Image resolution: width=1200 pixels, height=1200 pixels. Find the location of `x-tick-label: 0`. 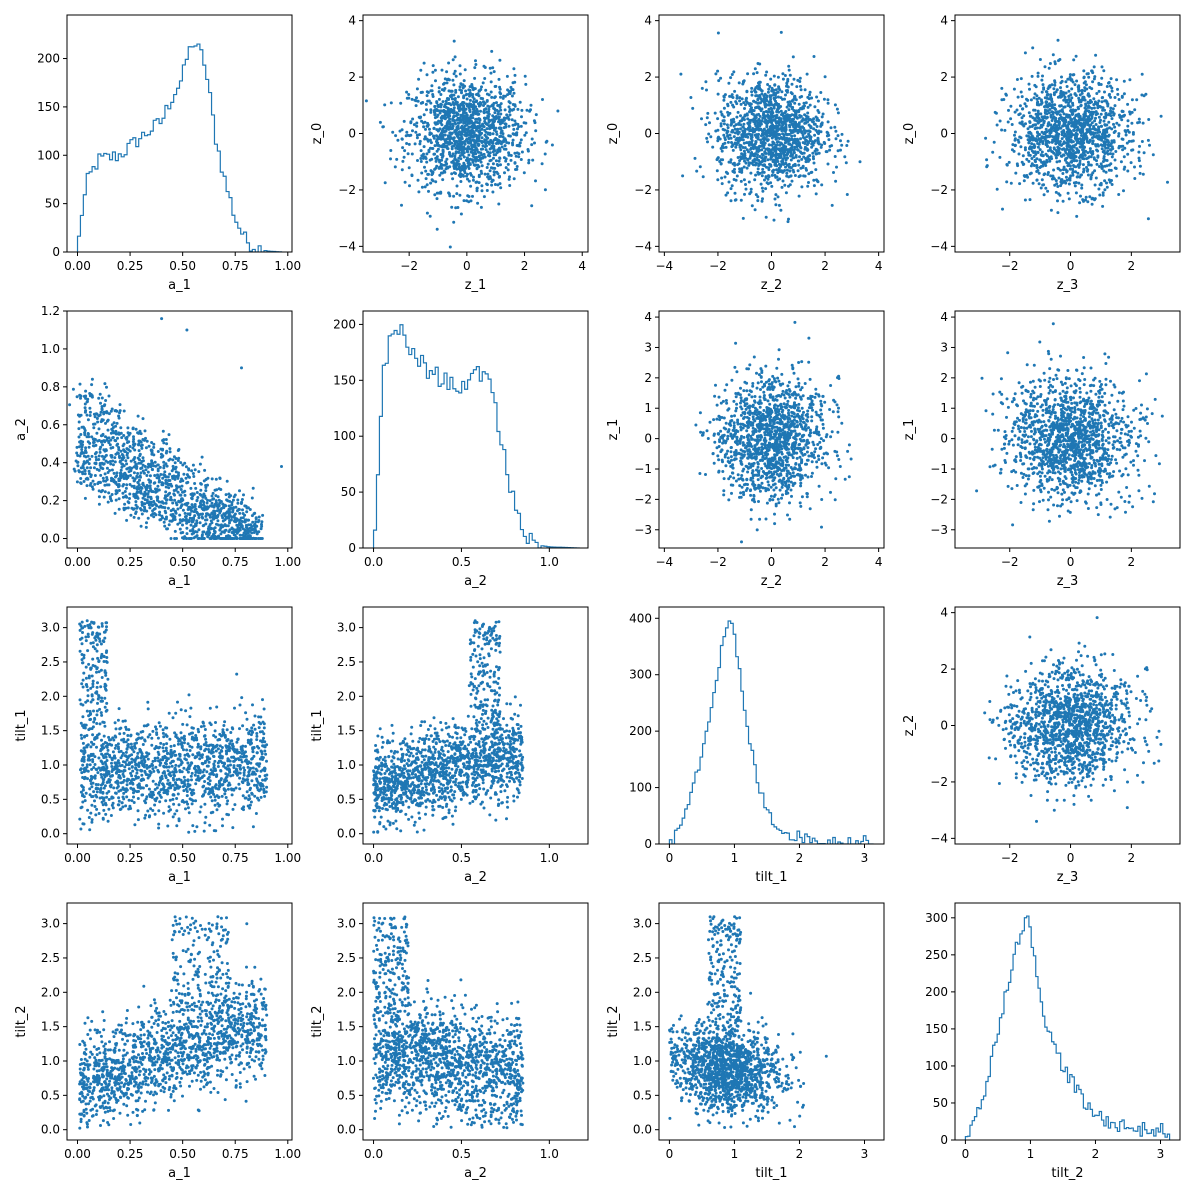

x-tick-label: 0 is located at coordinates (1071, 266).